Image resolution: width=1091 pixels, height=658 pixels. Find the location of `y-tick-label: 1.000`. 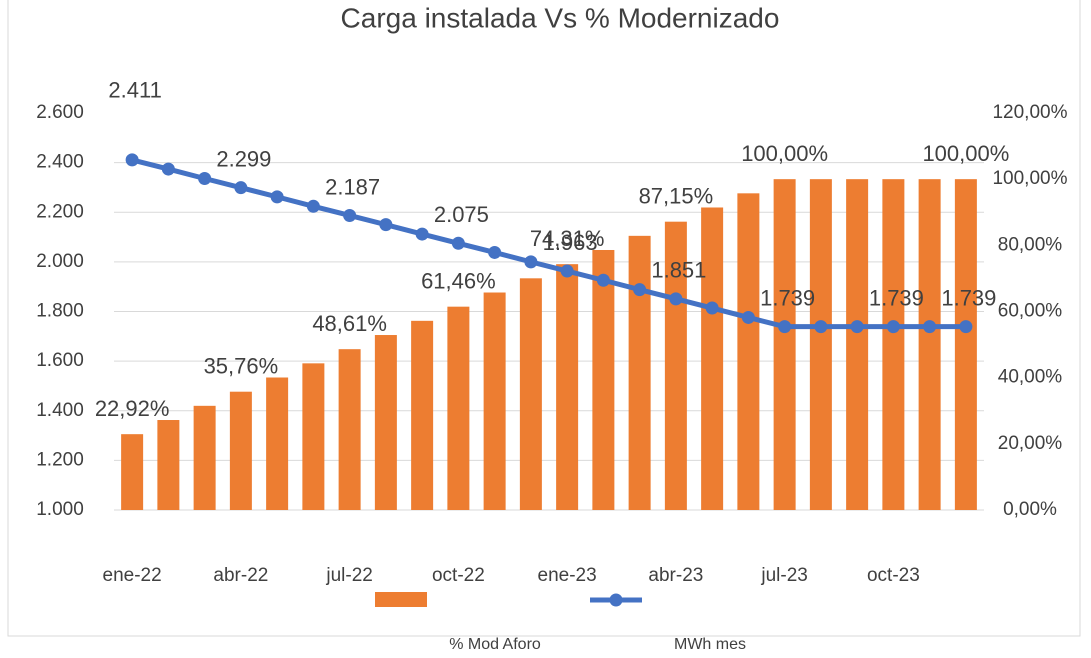

y-tick-label: 1.000 is located at coordinates (60, 509).